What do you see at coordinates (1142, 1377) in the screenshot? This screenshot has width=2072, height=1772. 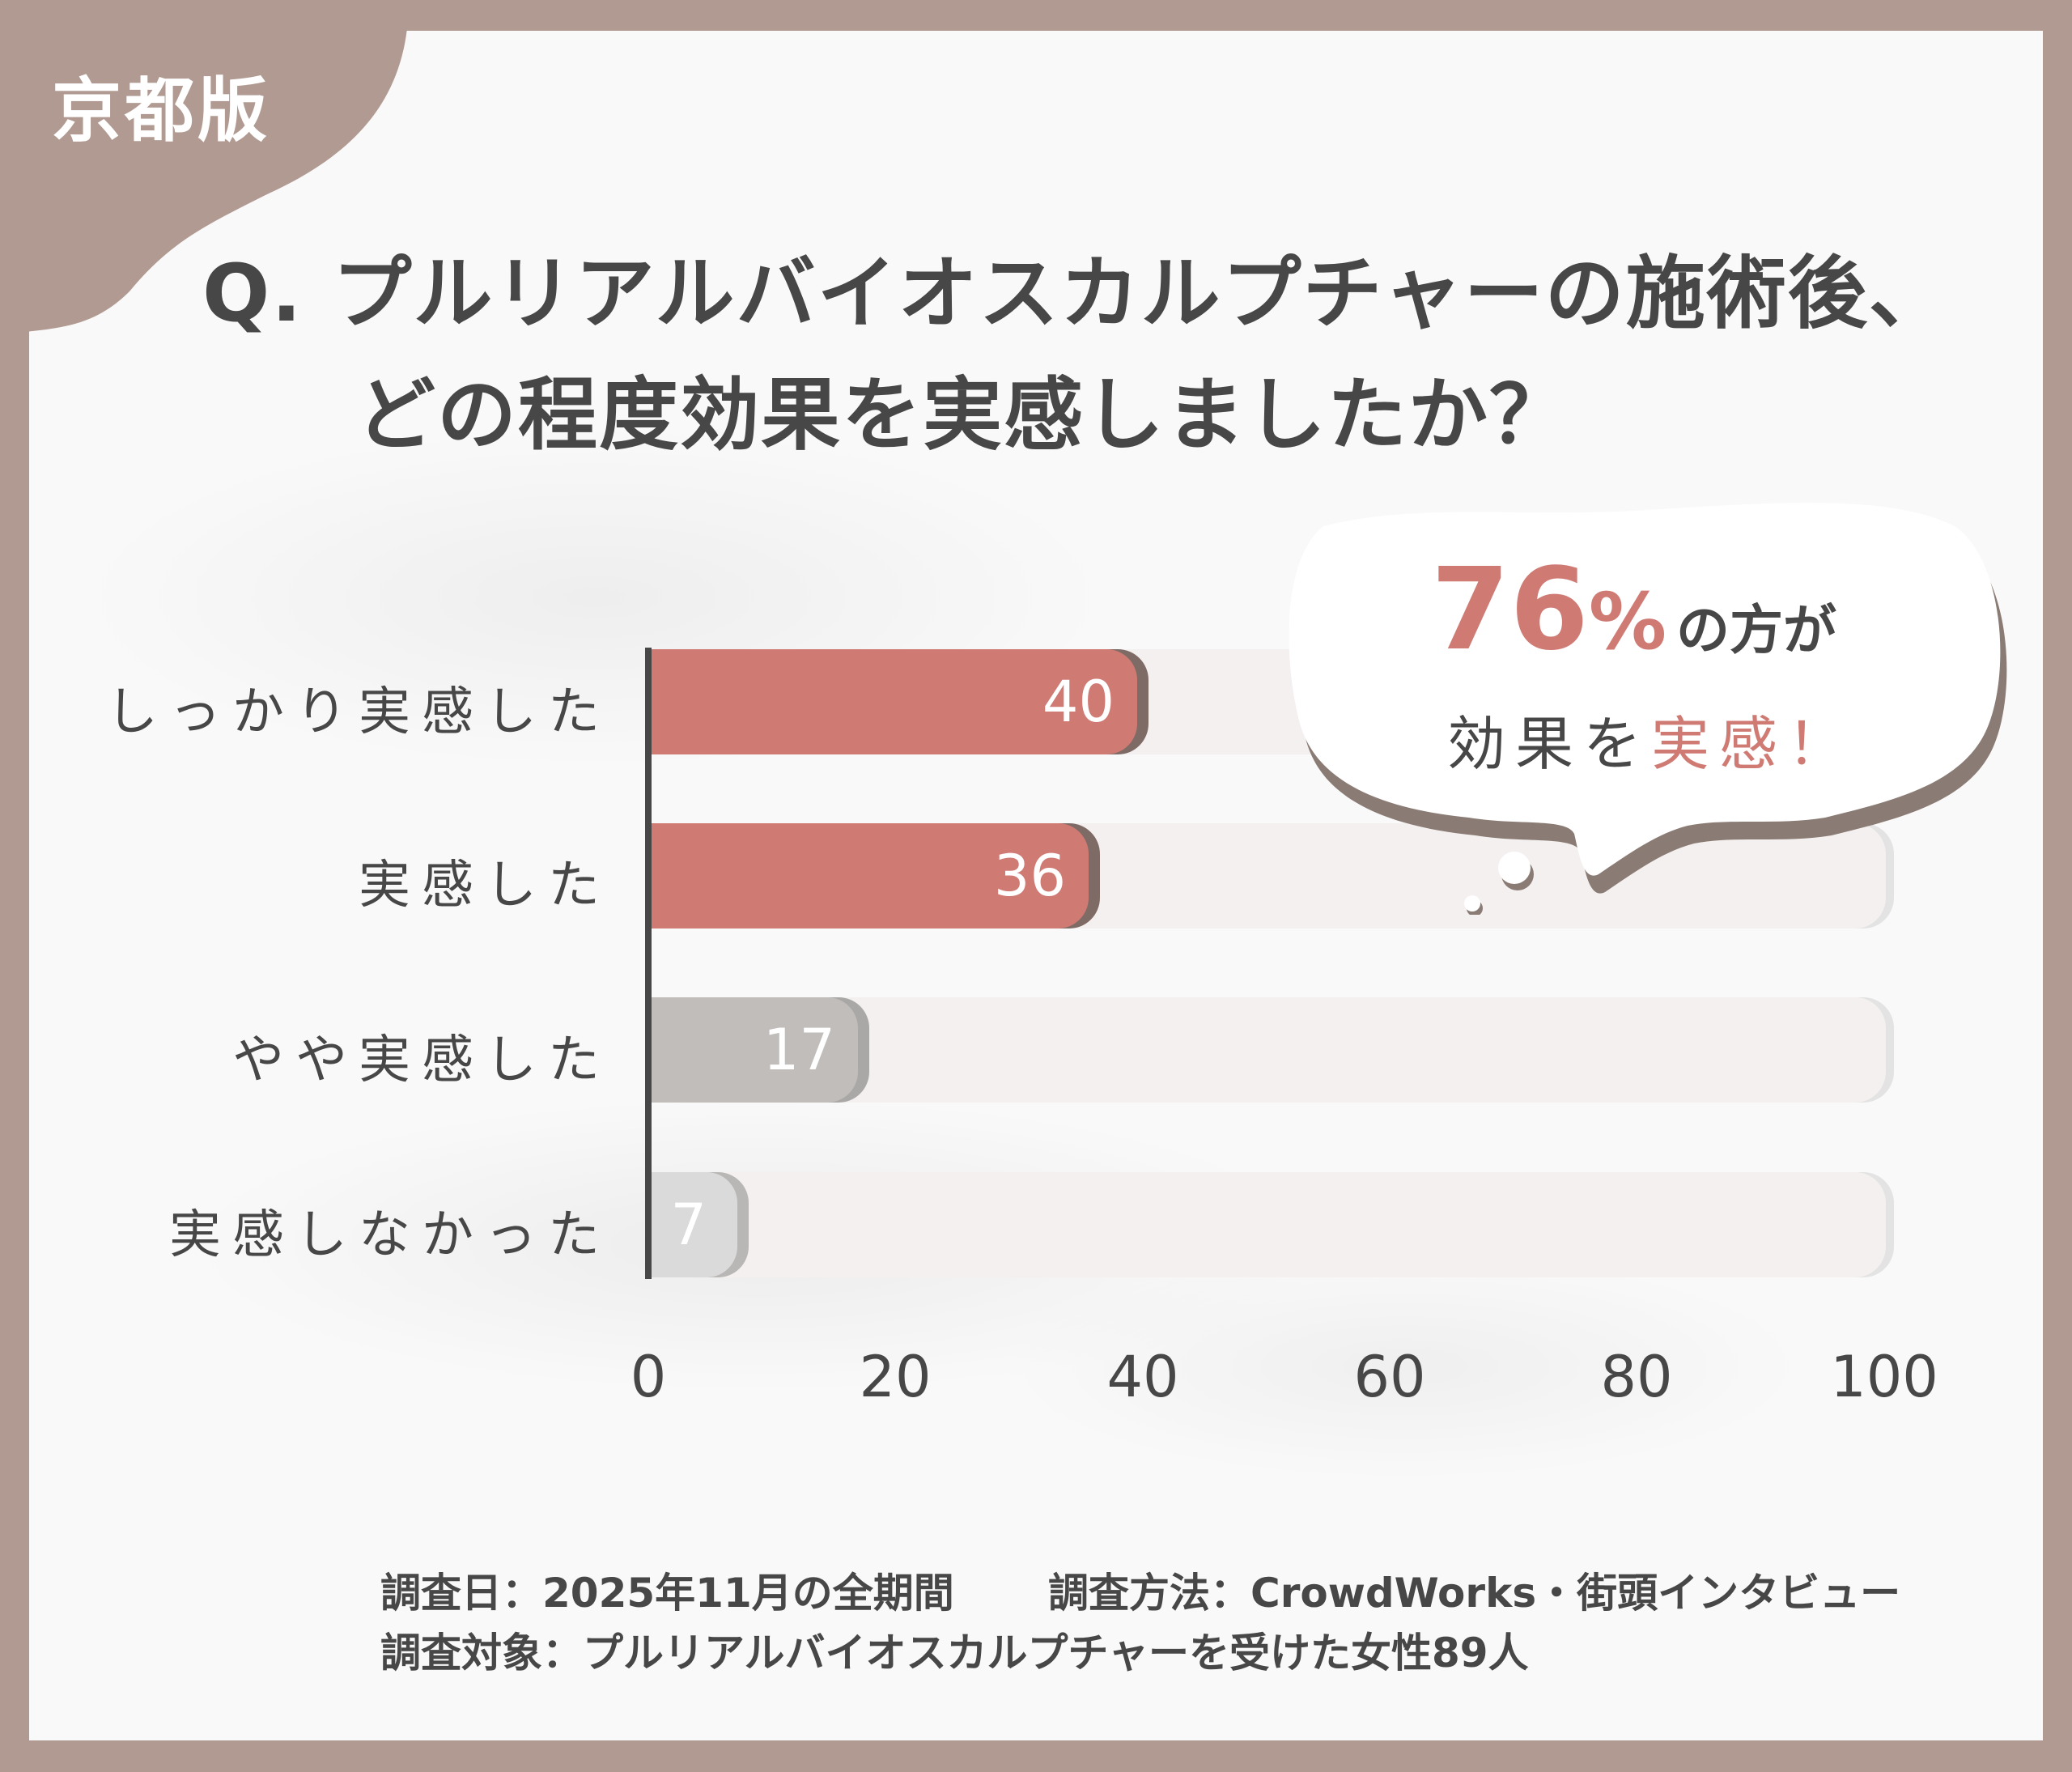 I see `x-tick: 40` at bounding box center [1142, 1377].